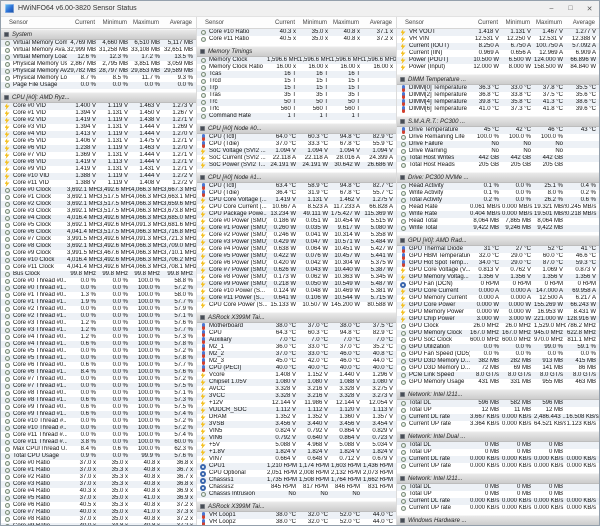 Image resolution: width=600 pixels, height=526 pixels. What do you see at coordinates (296, 452) in the screenshot?
I see `sensor-row: +1.8V 1.824 V 1.824 V 1.824 V 1.824 V` at bounding box center [296, 452].